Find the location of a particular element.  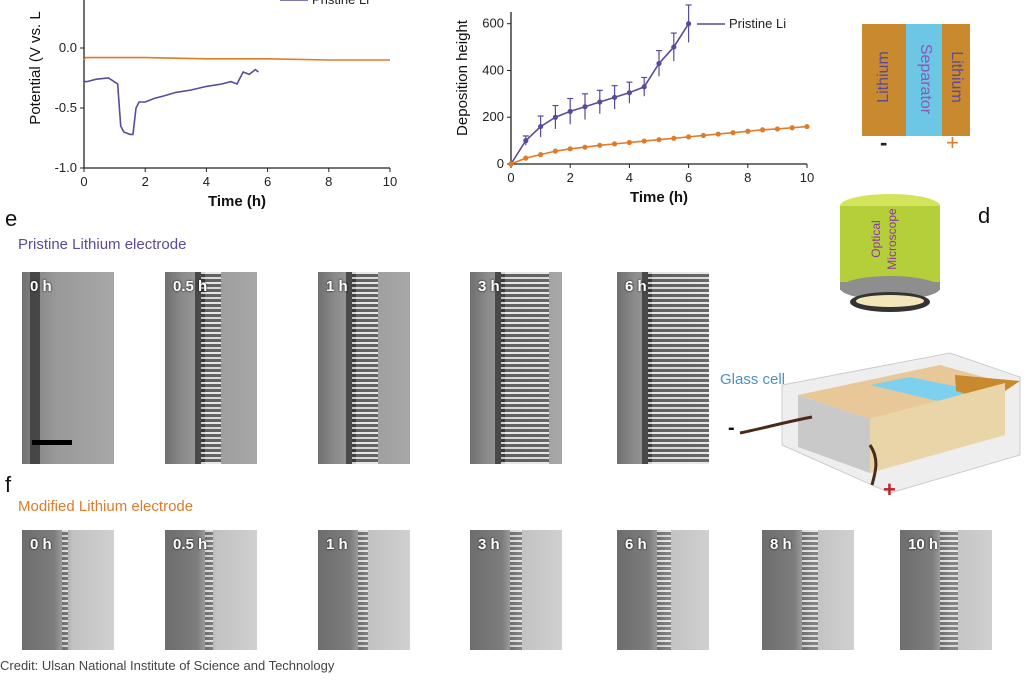

modified-frame: 0.5 h is located at coordinates (211, 590).